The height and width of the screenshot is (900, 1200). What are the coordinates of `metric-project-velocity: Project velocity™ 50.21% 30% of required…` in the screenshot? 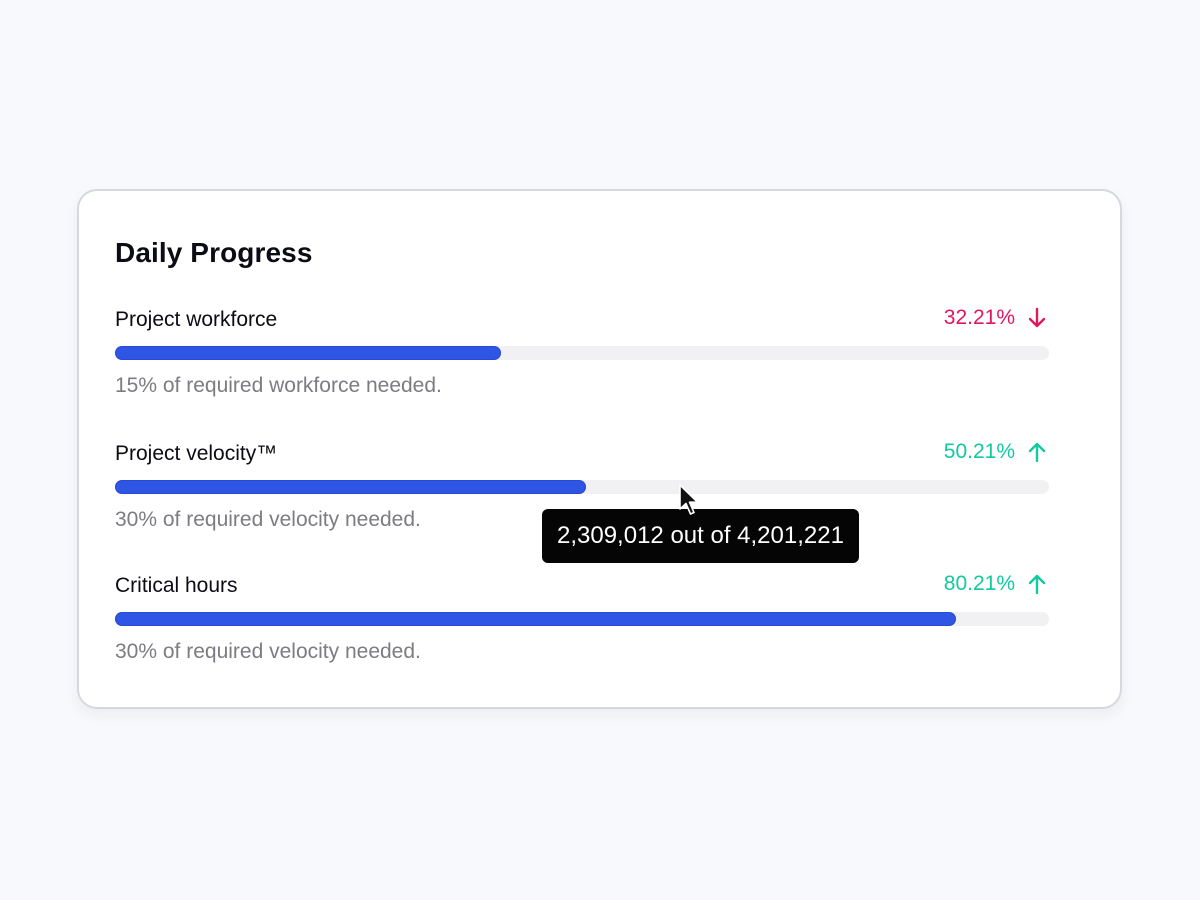 It's located at (582, 491).